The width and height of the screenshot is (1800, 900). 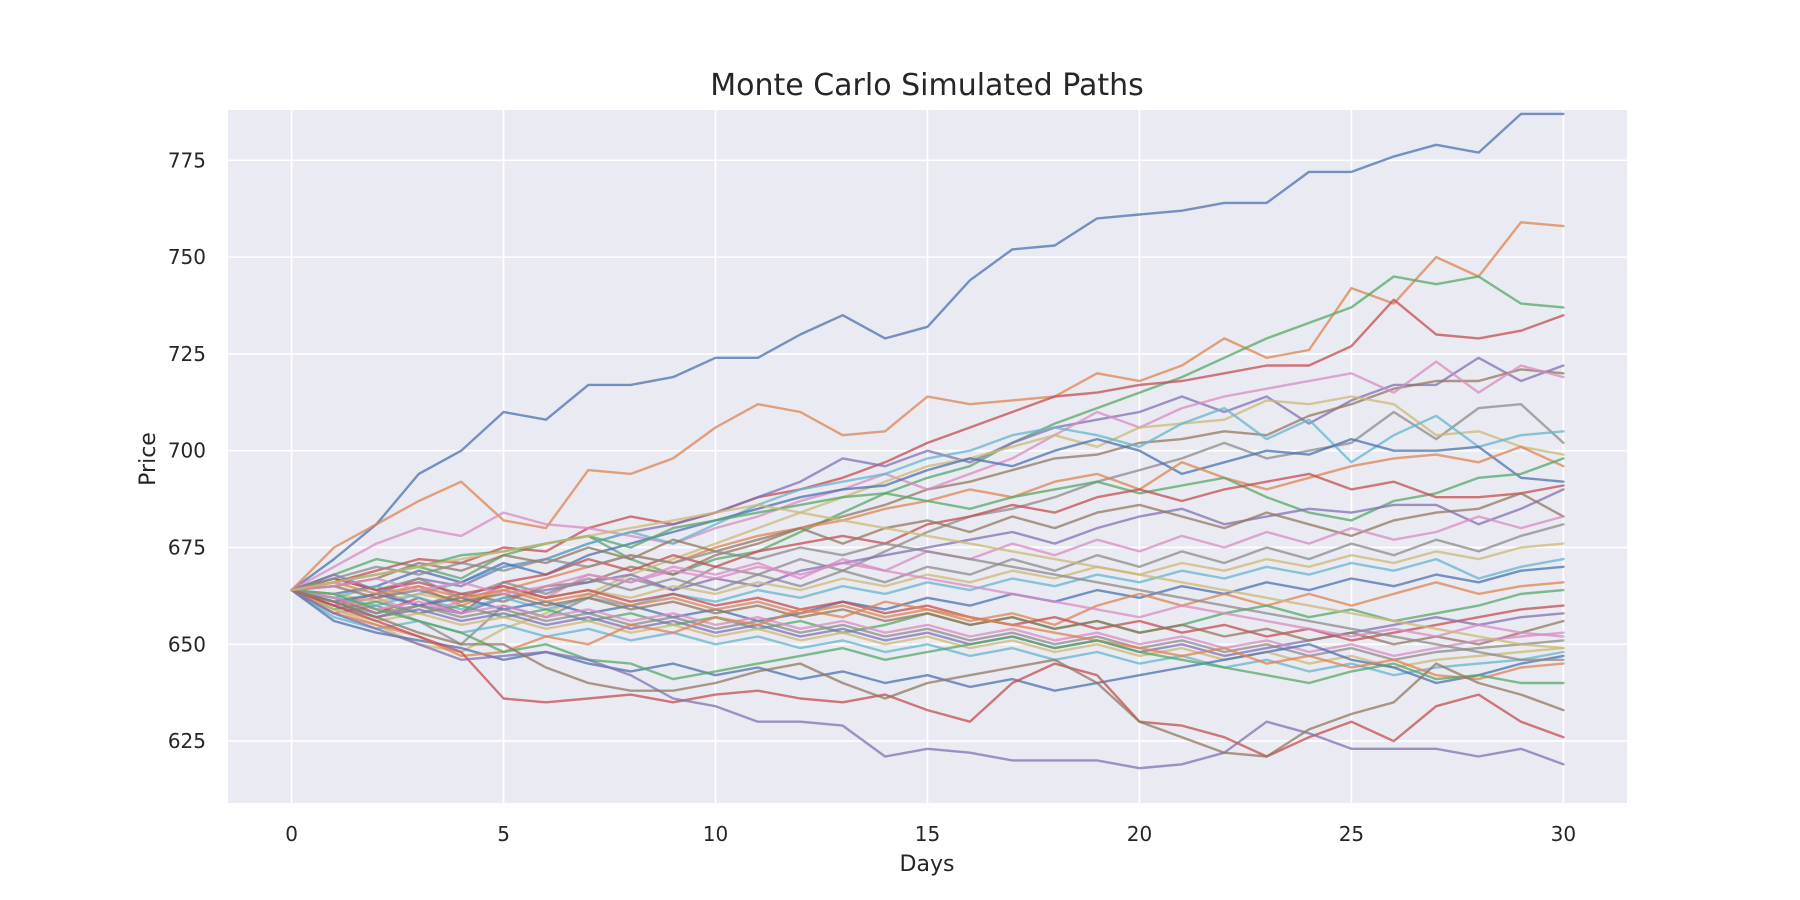 What do you see at coordinates (187, 257) in the screenshot?
I see `y-tick-label: 750` at bounding box center [187, 257].